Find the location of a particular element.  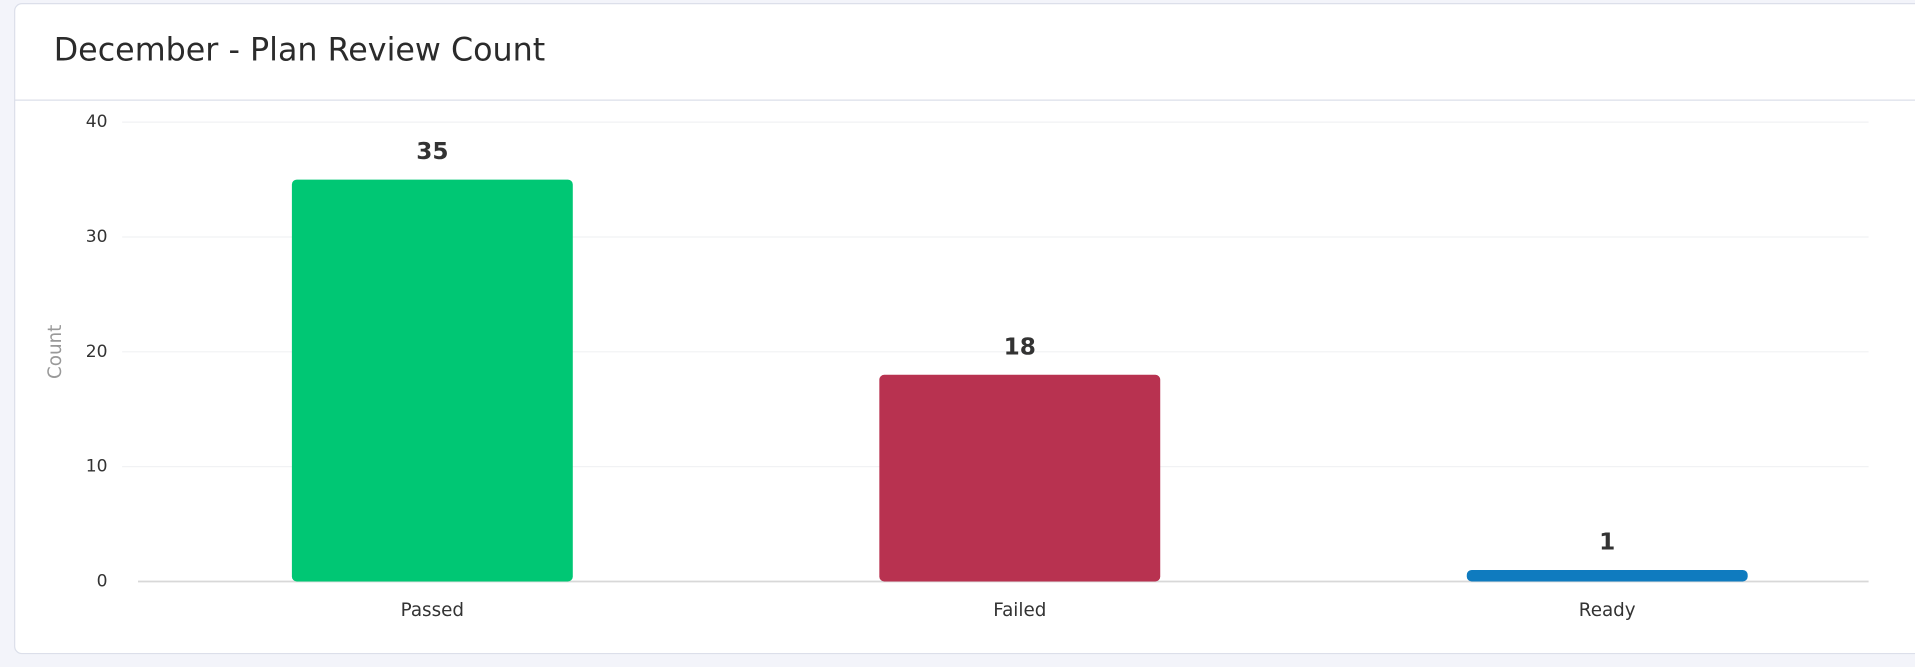

y-tick-label: 40 is located at coordinates (97, 122).